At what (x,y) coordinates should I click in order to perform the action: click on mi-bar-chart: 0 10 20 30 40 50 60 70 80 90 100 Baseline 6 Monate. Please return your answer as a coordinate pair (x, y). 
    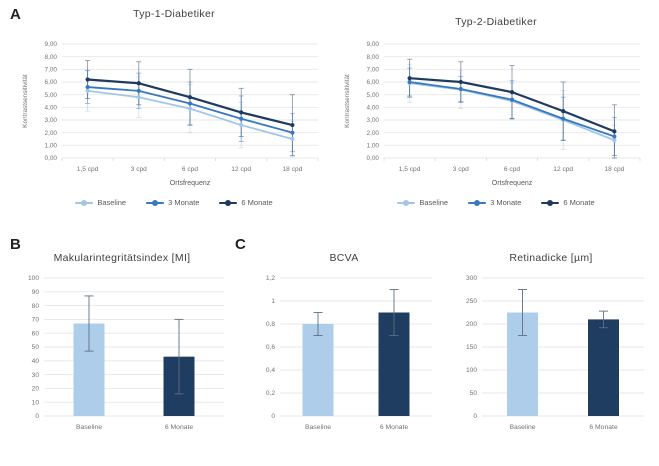
    Looking at the image, I should click on (122, 356).